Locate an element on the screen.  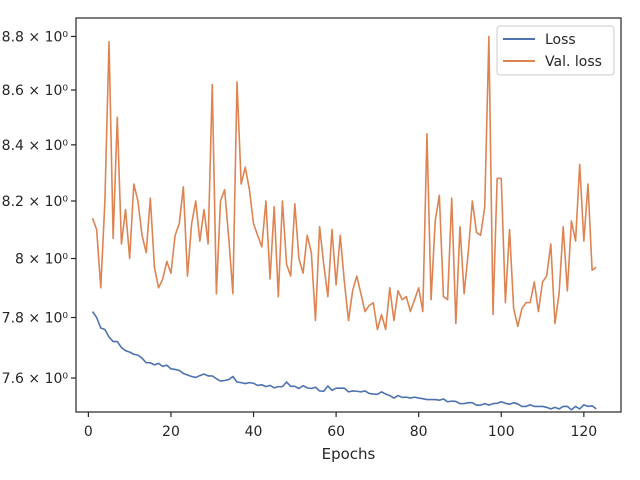
x-axis-ticks: 0 20 40 60 80 100 120 is located at coordinates (340, 426).